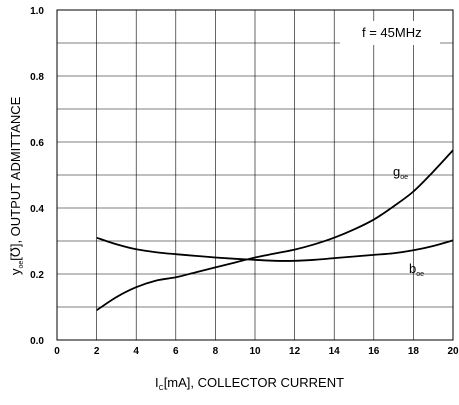 This screenshot has width=459, height=405. What do you see at coordinates (37, 143) in the screenshot?
I see `y-tick-label: 0.6` at bounding box center [37, 143].